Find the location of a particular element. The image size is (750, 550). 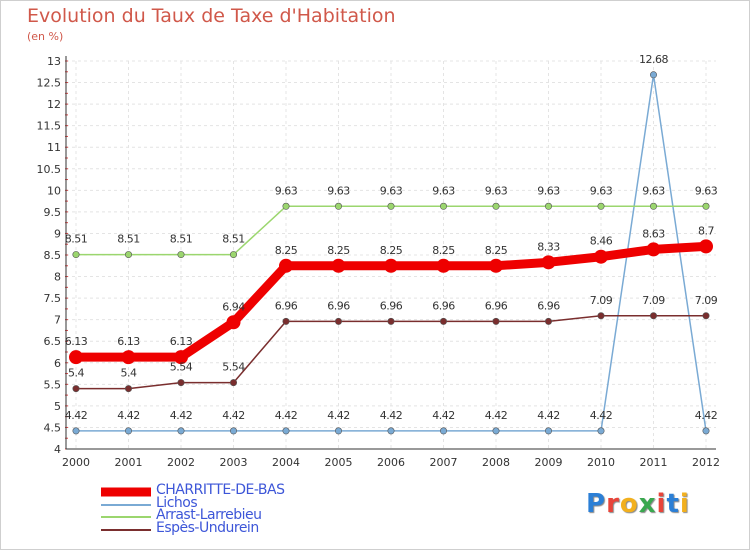

y-tick-label: 4 is located at coordinates (57, 449).